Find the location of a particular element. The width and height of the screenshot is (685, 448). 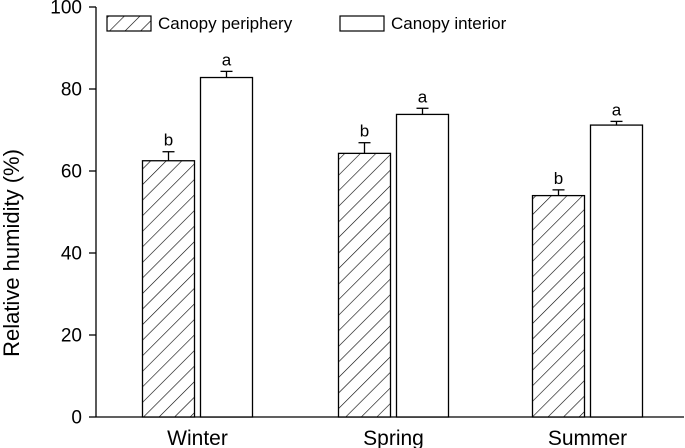

bar-periphery-winter is located at coordinates (168, 289).